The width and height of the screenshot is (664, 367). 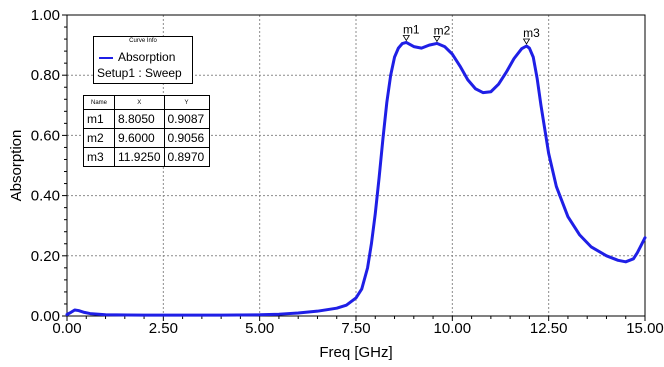 I want to click on marker-label: m2, so click(x=442, y=30).